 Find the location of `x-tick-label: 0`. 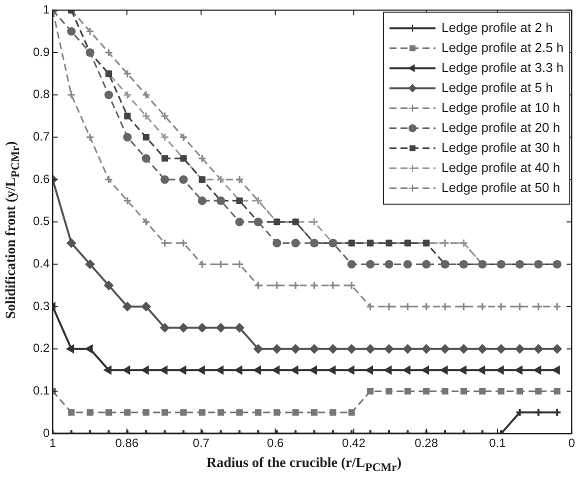

x-tick-label: 0 is located at coordinates (572, 443).